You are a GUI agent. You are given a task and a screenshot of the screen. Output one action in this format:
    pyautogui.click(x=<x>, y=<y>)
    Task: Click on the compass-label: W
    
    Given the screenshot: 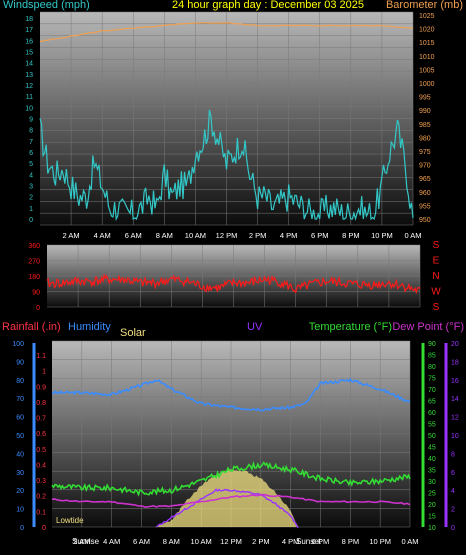 What is the action you would take?
    pyautogui.click(x=436, y=292)
    